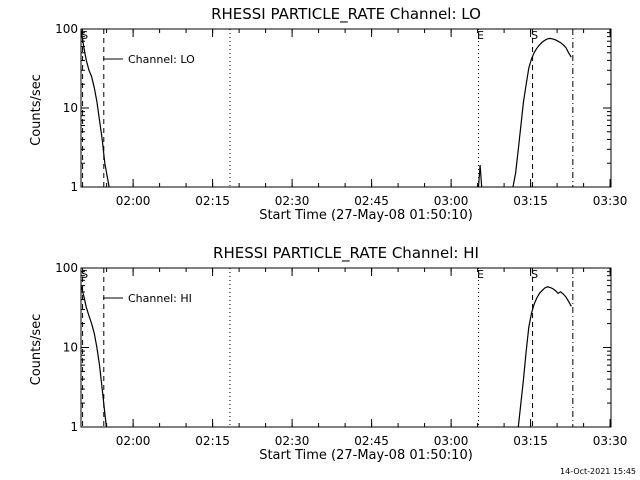 This screenshot has width=640, height=480. What do you see at coordinates (160, 298) in the screenshot?
I see `legend-label: Channel: HI` at bounding box center [160, 298].